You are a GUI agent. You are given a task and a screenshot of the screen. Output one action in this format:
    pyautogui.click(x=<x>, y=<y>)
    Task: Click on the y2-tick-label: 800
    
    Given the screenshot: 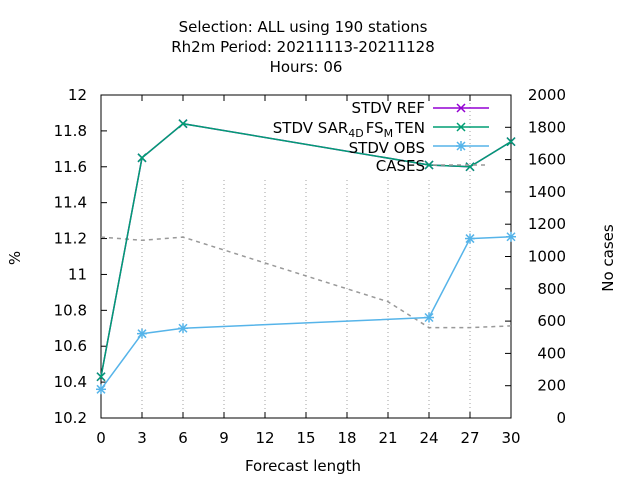 What is the action you would take?
    pyautogui.click(x=551, y=289)
    